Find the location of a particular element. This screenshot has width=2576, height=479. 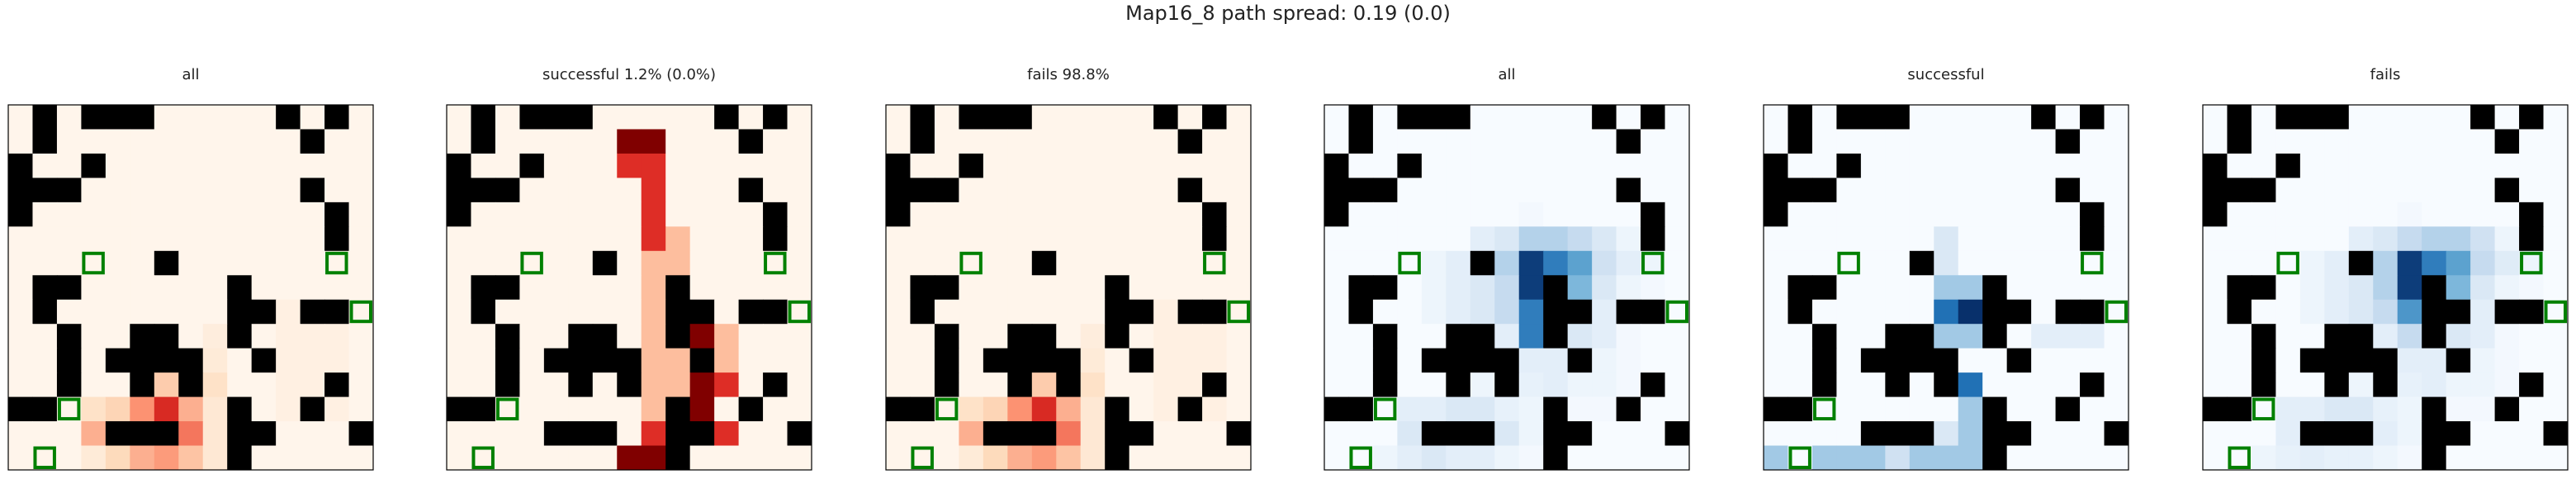

panel-frame is located at coordinates (190, 288).